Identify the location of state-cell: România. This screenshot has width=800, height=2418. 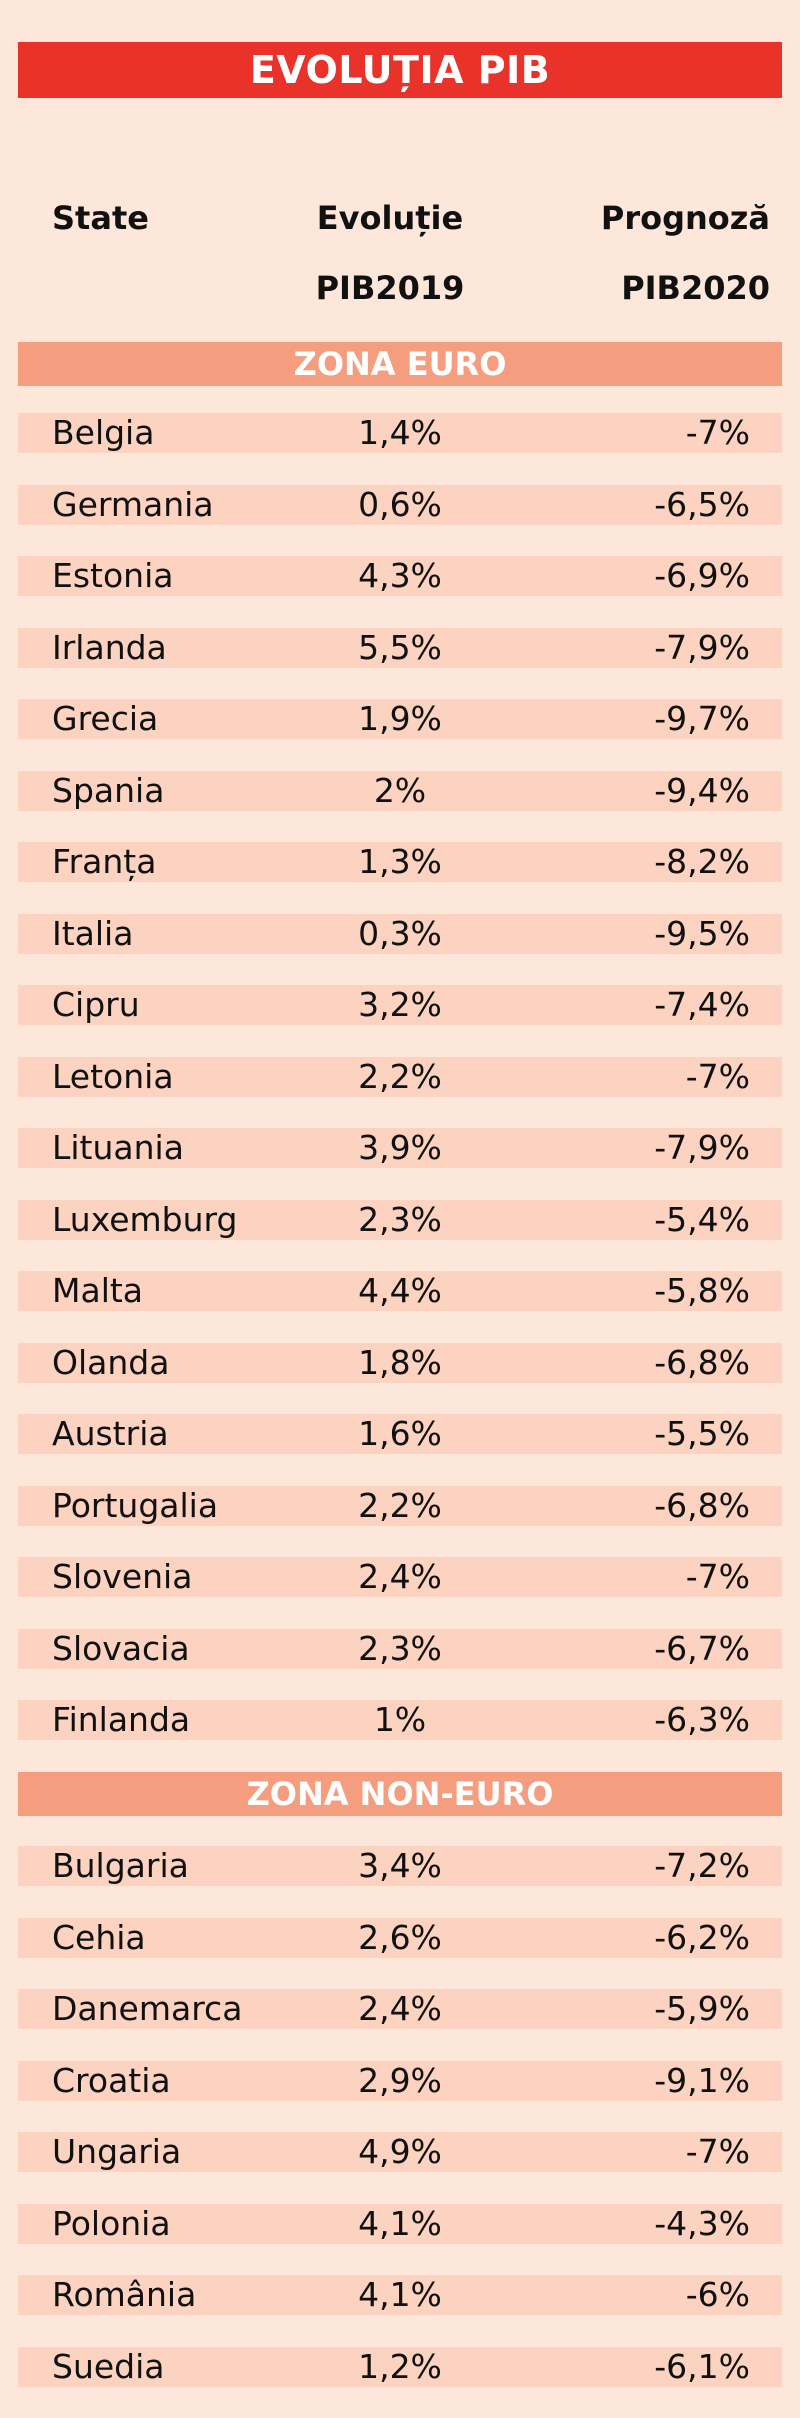
(124, 2294).